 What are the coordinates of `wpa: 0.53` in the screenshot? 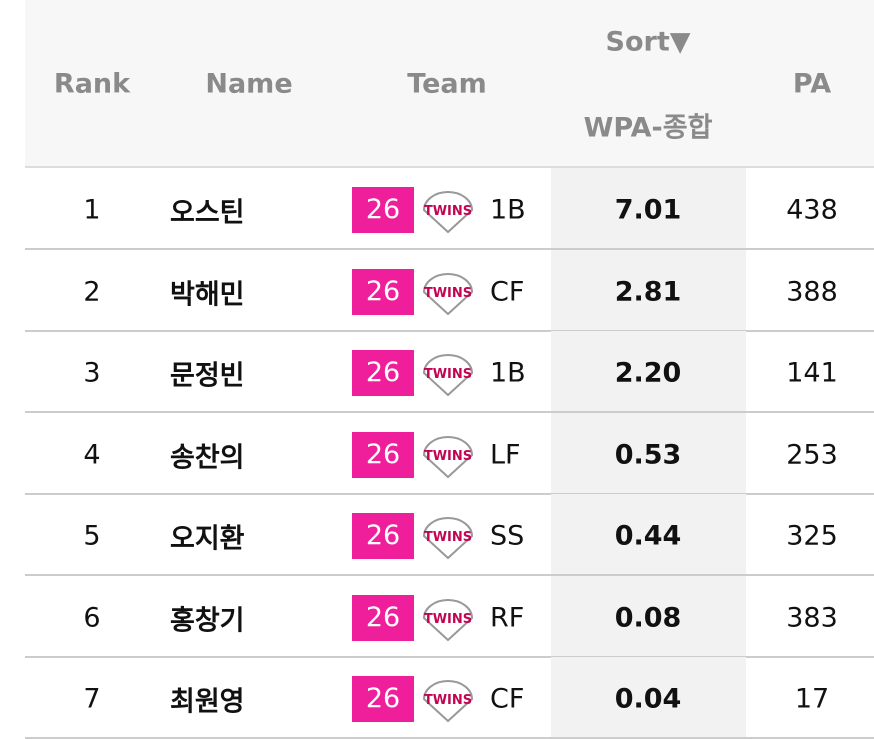 It's located at (648, 454).